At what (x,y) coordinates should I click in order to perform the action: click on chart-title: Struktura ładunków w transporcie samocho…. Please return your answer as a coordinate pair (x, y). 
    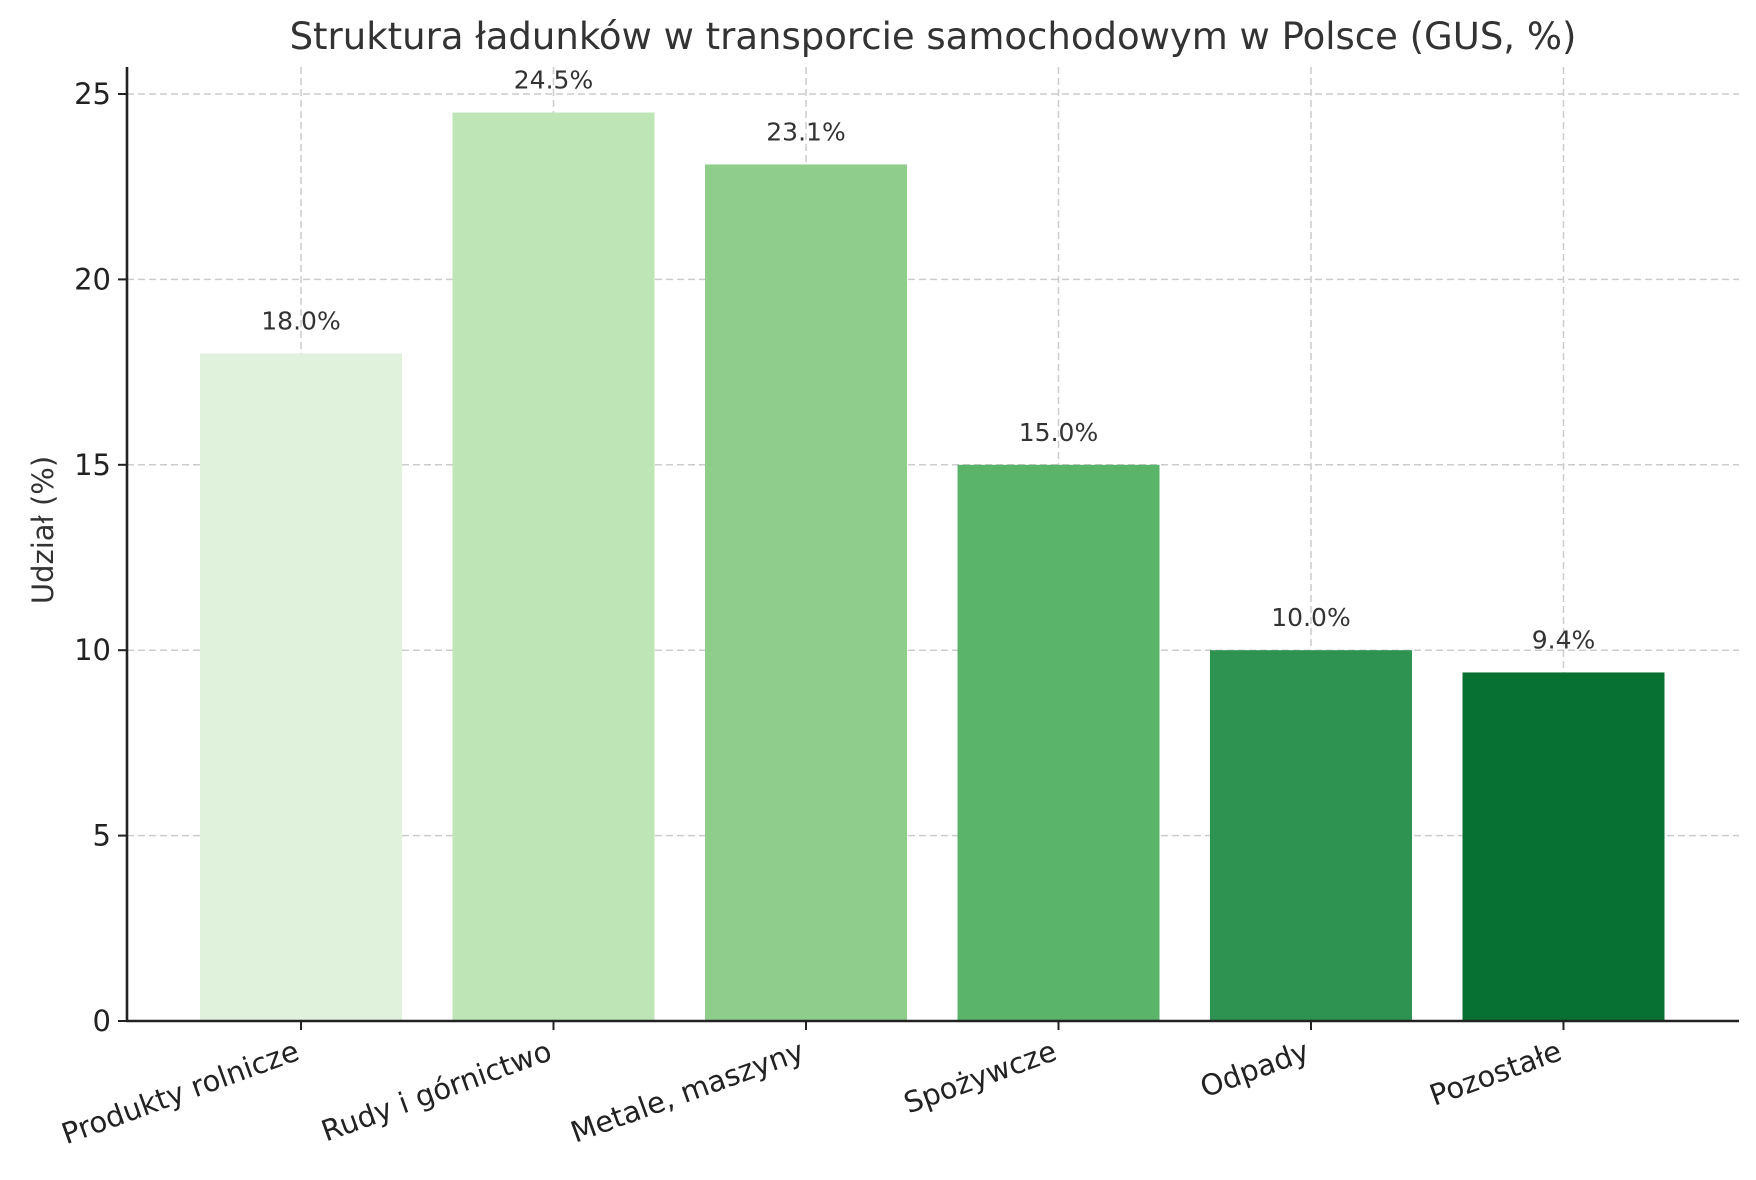
    Looking at the image, I should click on (933, 36).